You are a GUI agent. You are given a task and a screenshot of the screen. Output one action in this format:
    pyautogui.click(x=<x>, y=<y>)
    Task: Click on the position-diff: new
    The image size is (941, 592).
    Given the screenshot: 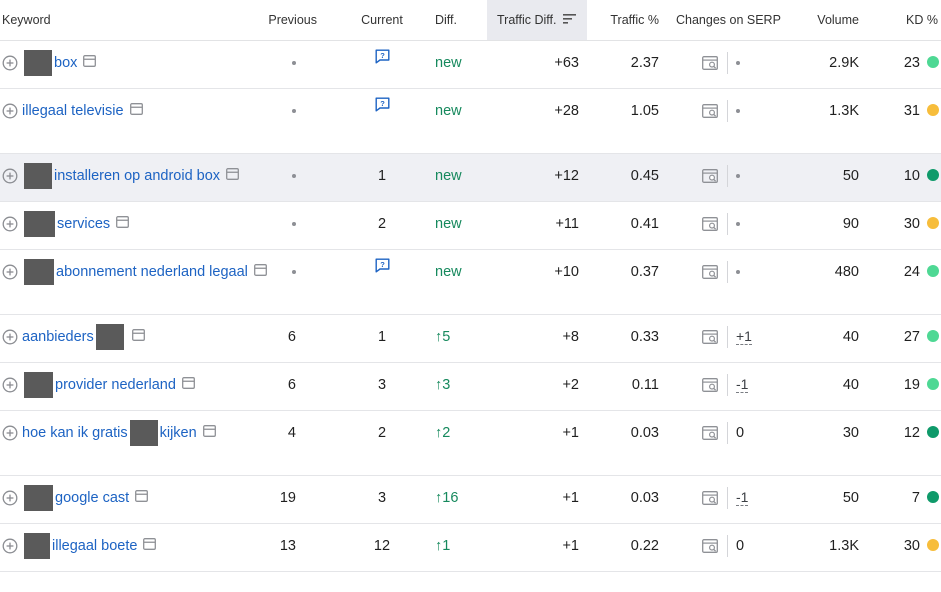 What is the action you would take?
    pyautogui.click(x=448, y=111)
    